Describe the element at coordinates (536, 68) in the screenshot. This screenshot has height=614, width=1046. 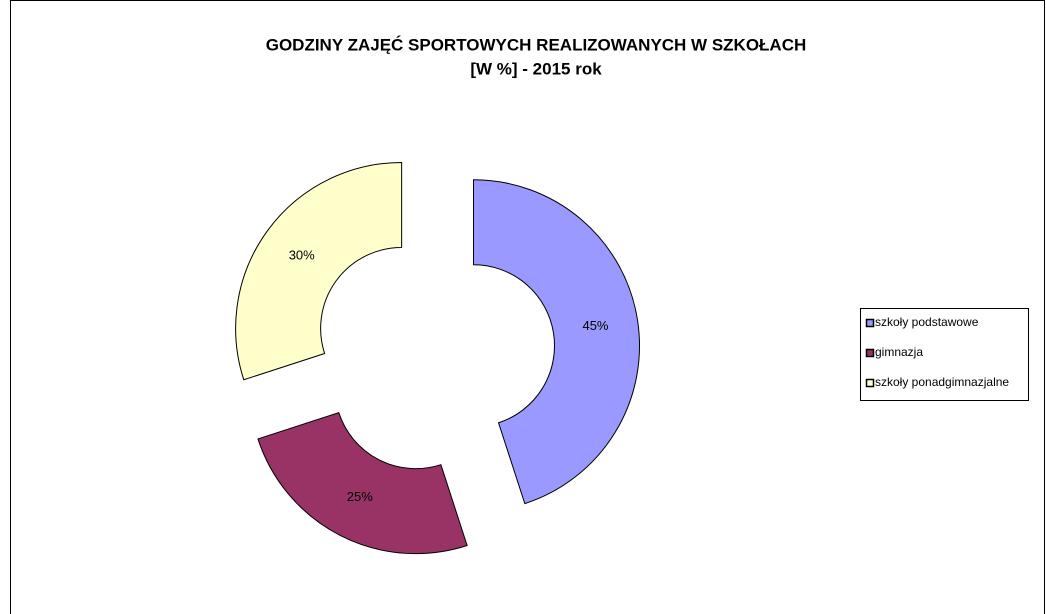
I see `chart-subtitle: [W %] - 2015 rok` at that location.